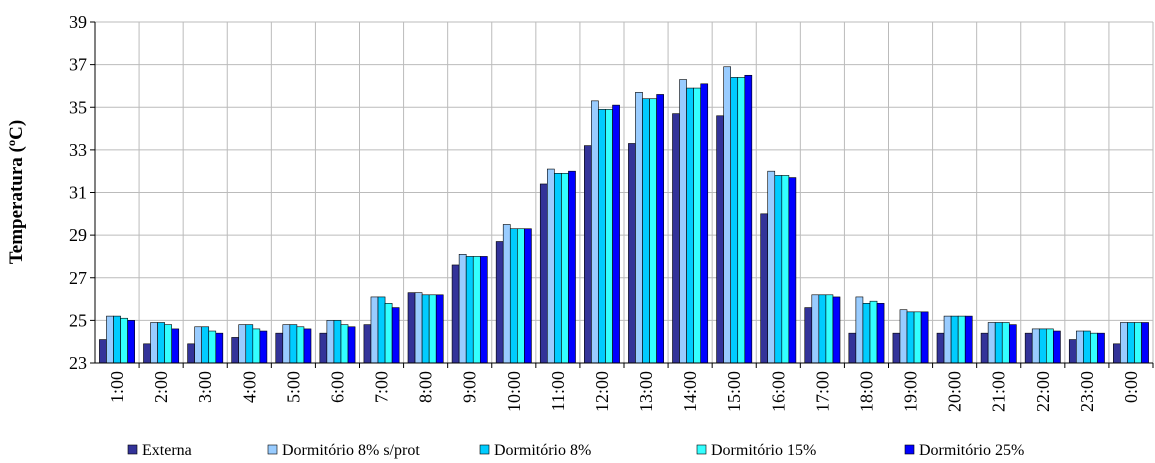  I want to click on legend-label: Dormitório 25%, so click(971, 450).